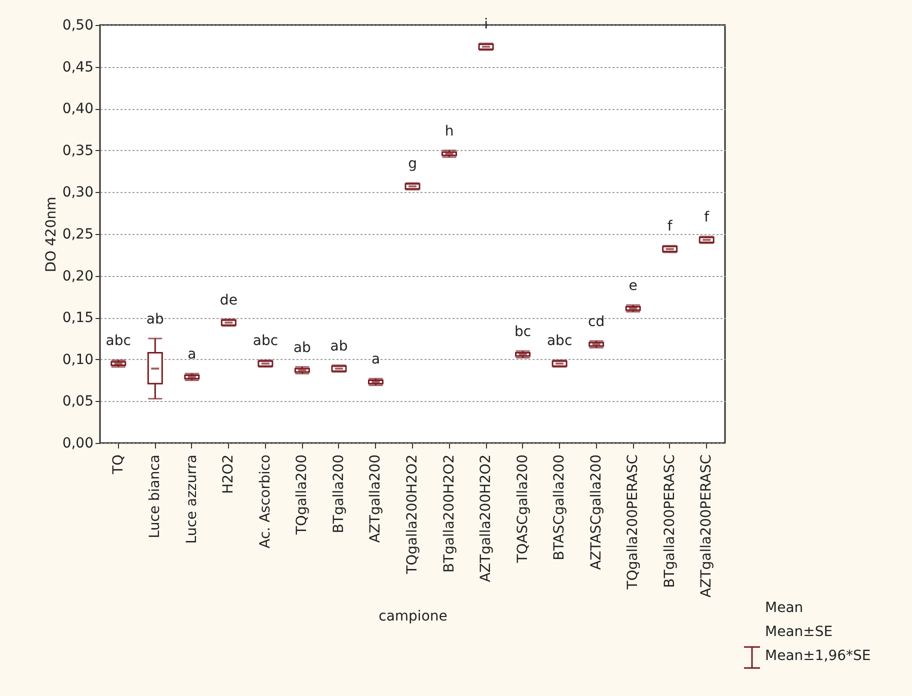 The width and height of the screenshot is (912, 696). What do you see at coordinates (818, 656) in the screenshot?
I see `text: Mean±1,96*SE` at bounding box center [818, 656].